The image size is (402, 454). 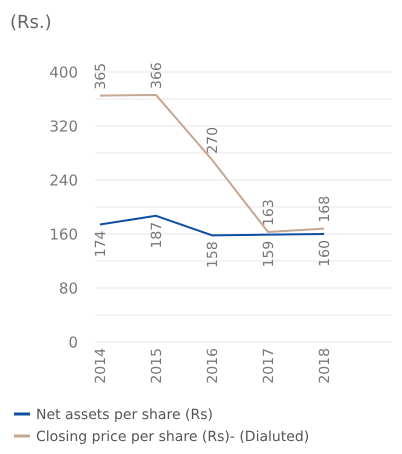 What do you see at coordinates (157, 75) in the screenshot?
I see `data-label: 366` at bounding box center [157, 75].